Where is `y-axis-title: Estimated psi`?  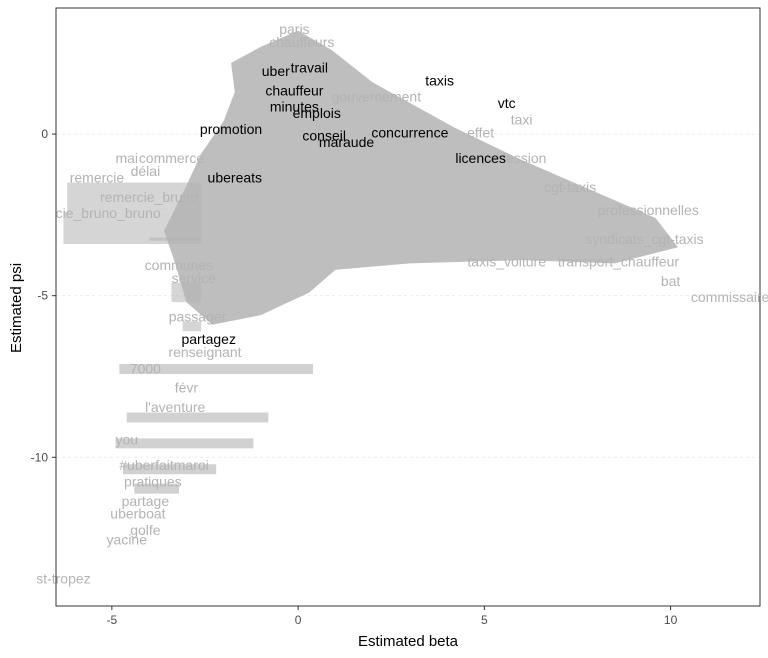 y-axis-title: Estimated psi is located at coordinates (16, 308).